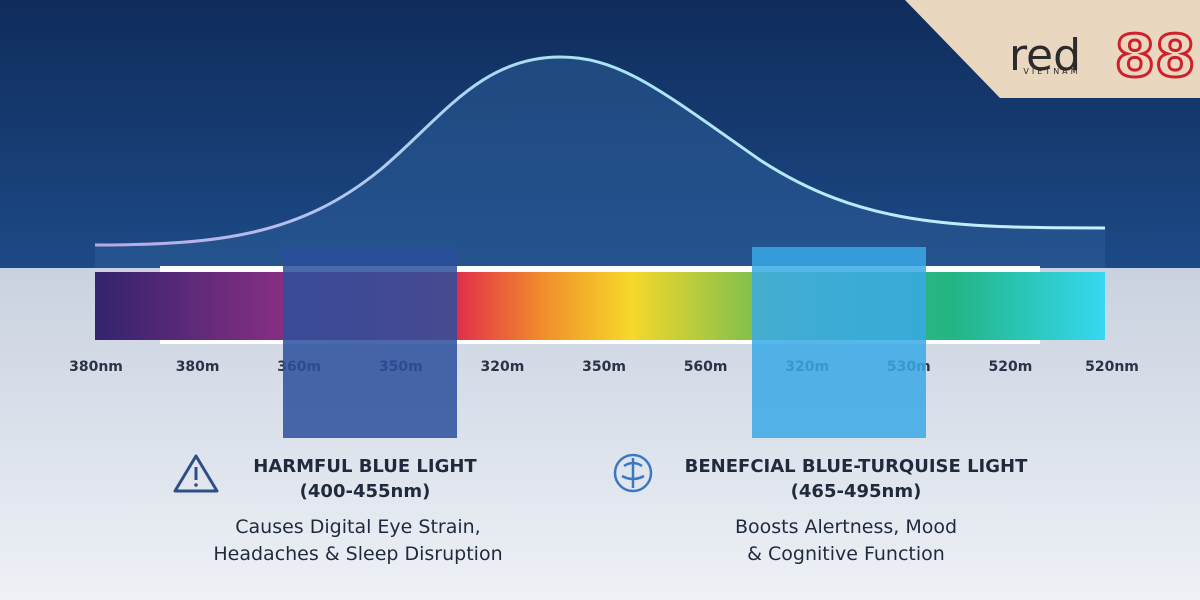  I want to click on logo-number: 88, so click(1155, 56).